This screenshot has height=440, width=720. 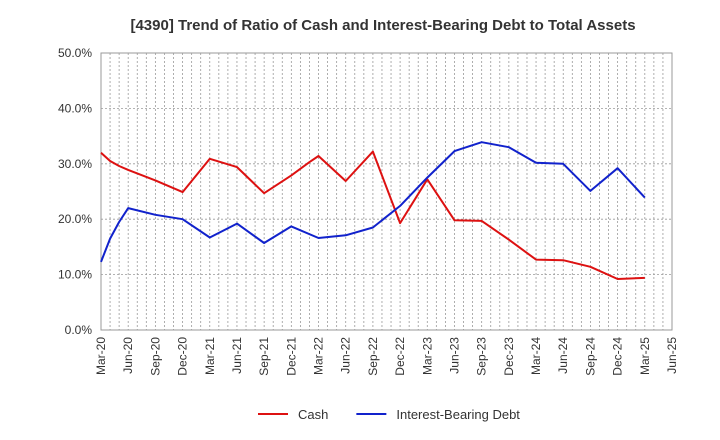 I want to click on x-tick-label: Mar-21, so click(x=210, y=356).